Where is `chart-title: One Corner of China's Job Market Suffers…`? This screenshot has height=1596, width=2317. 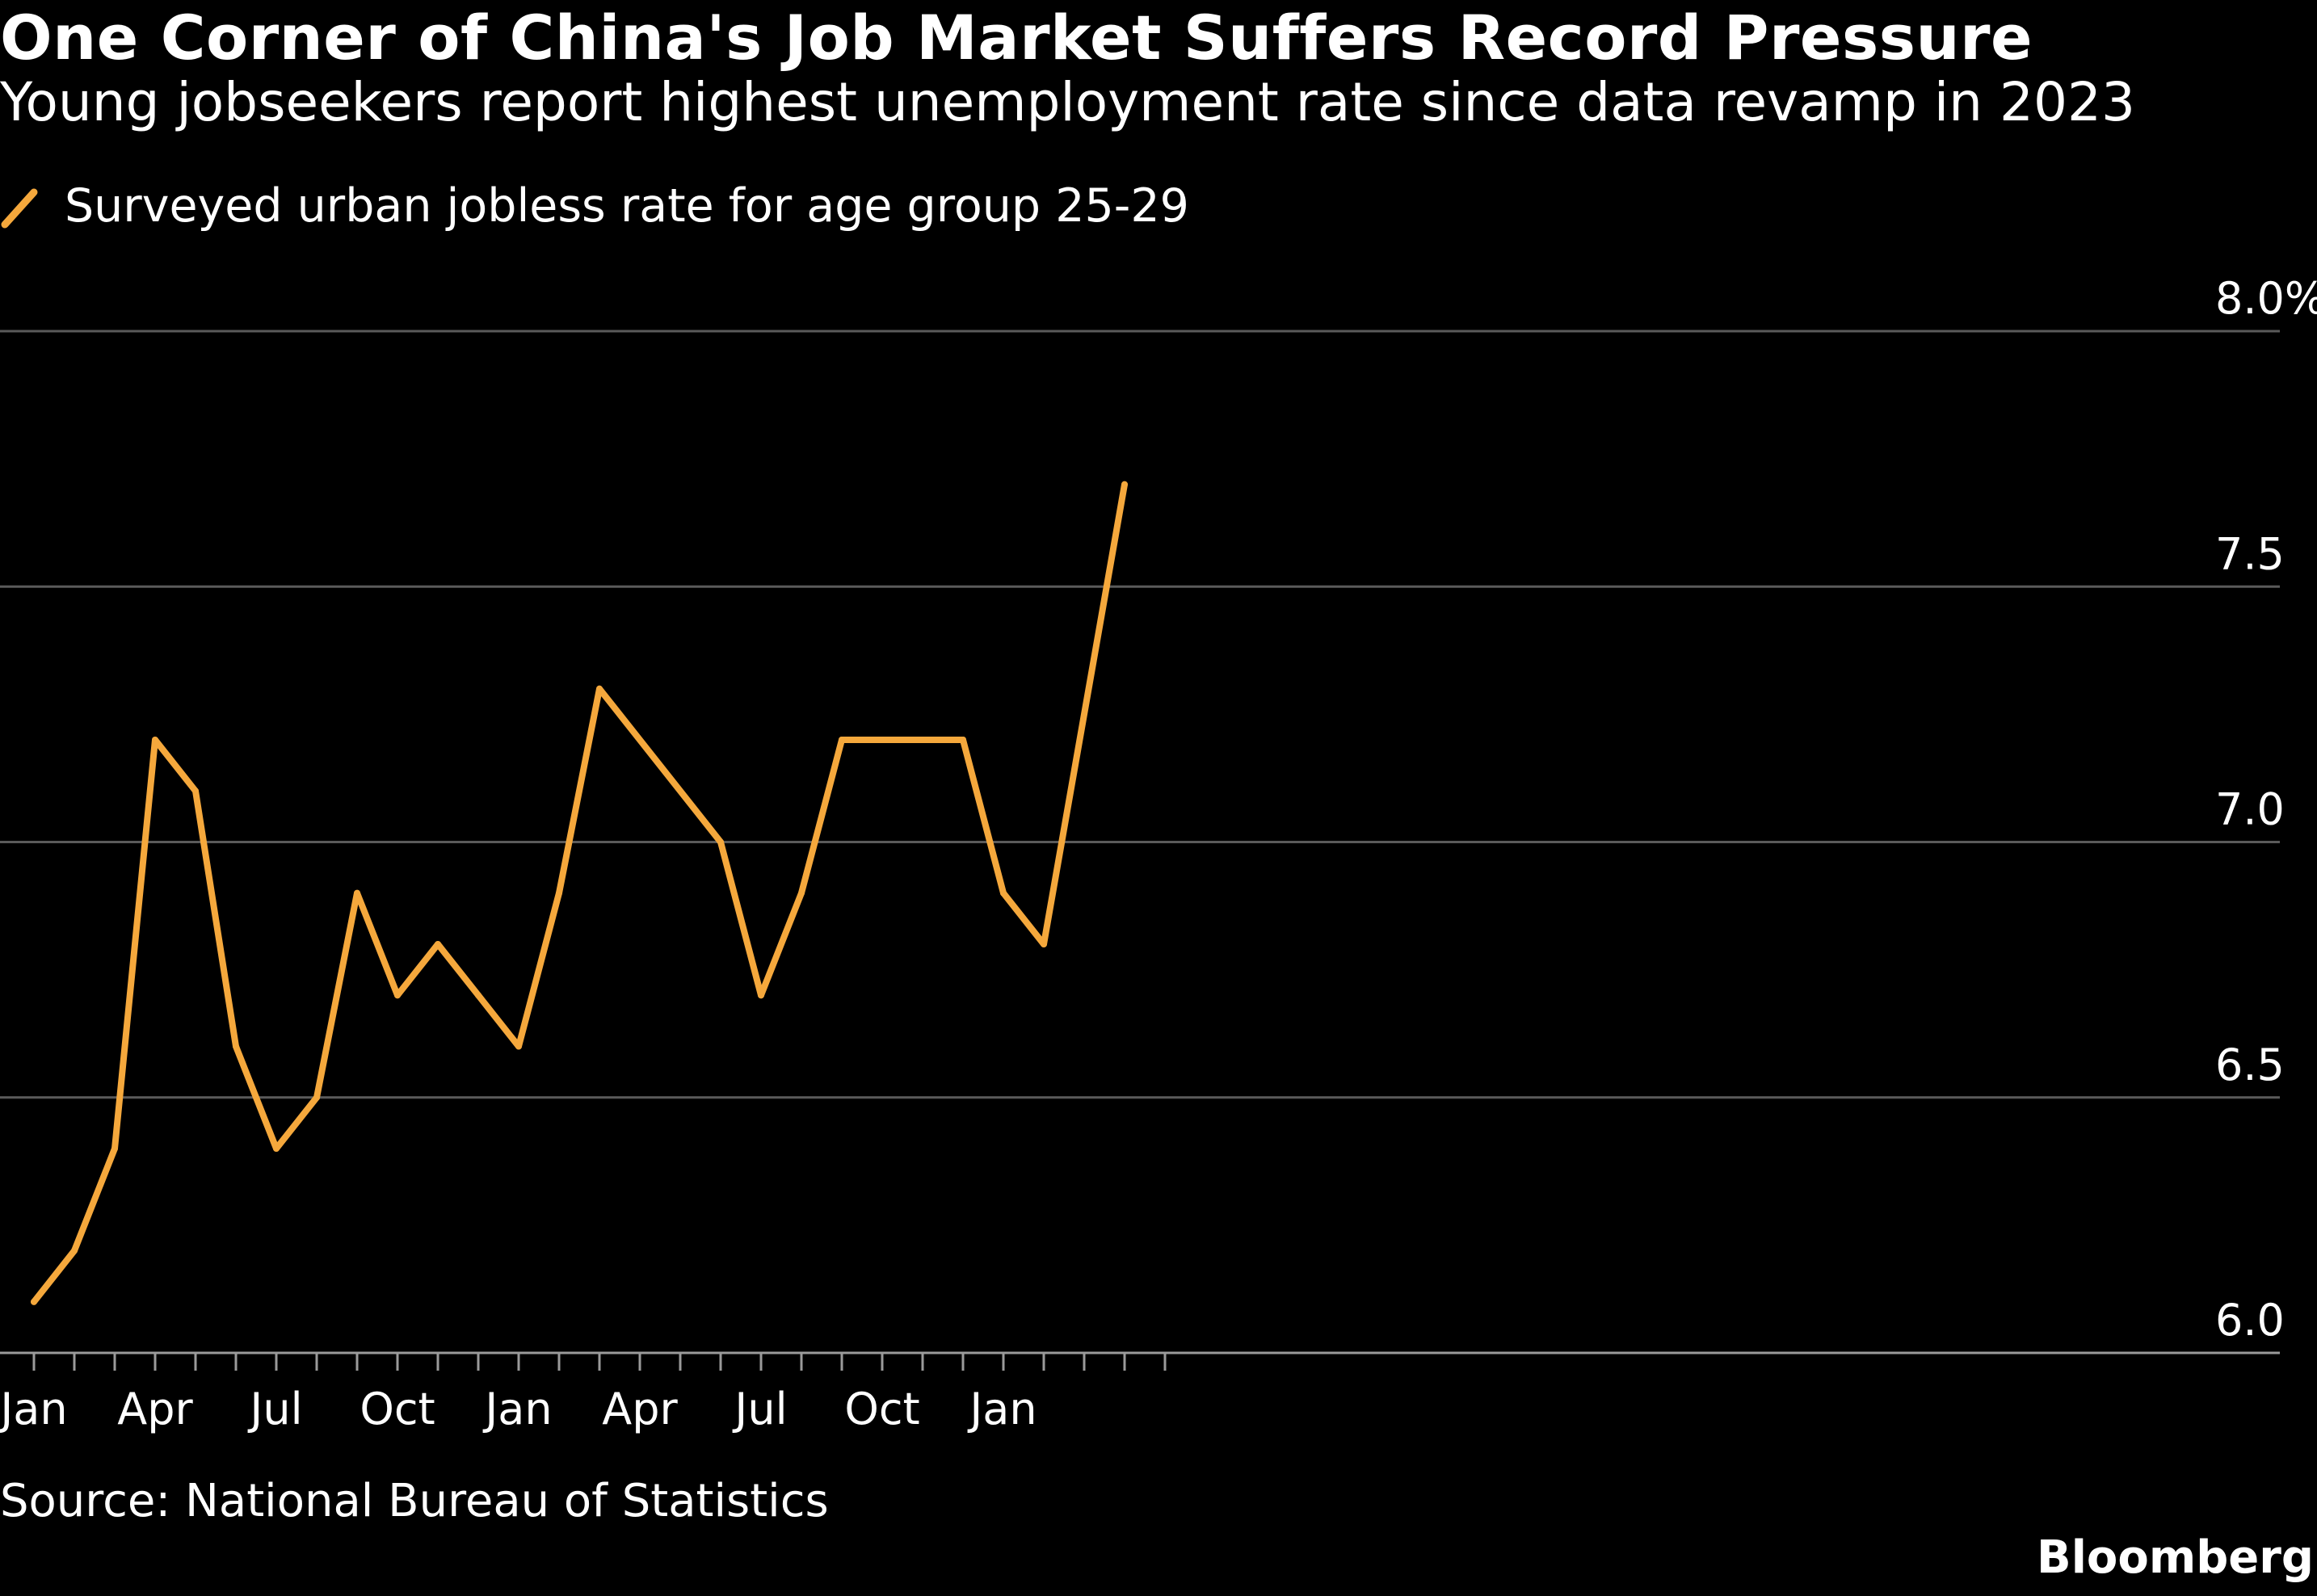 chart-title: One Corner of China's Job Market Suffers… is located at coordinates (1017, 38).